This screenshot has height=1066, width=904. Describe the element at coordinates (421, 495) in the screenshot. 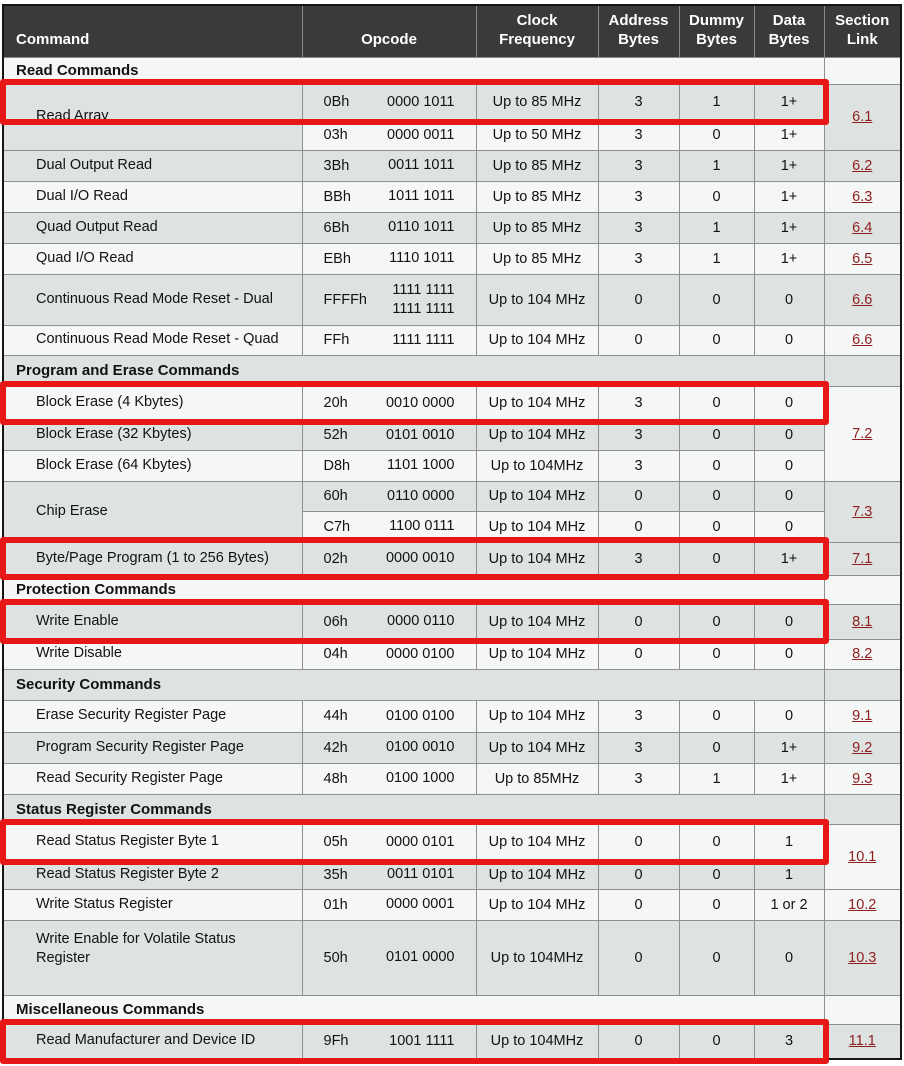

I see `opcode-binary: 0110 0000` at that location.